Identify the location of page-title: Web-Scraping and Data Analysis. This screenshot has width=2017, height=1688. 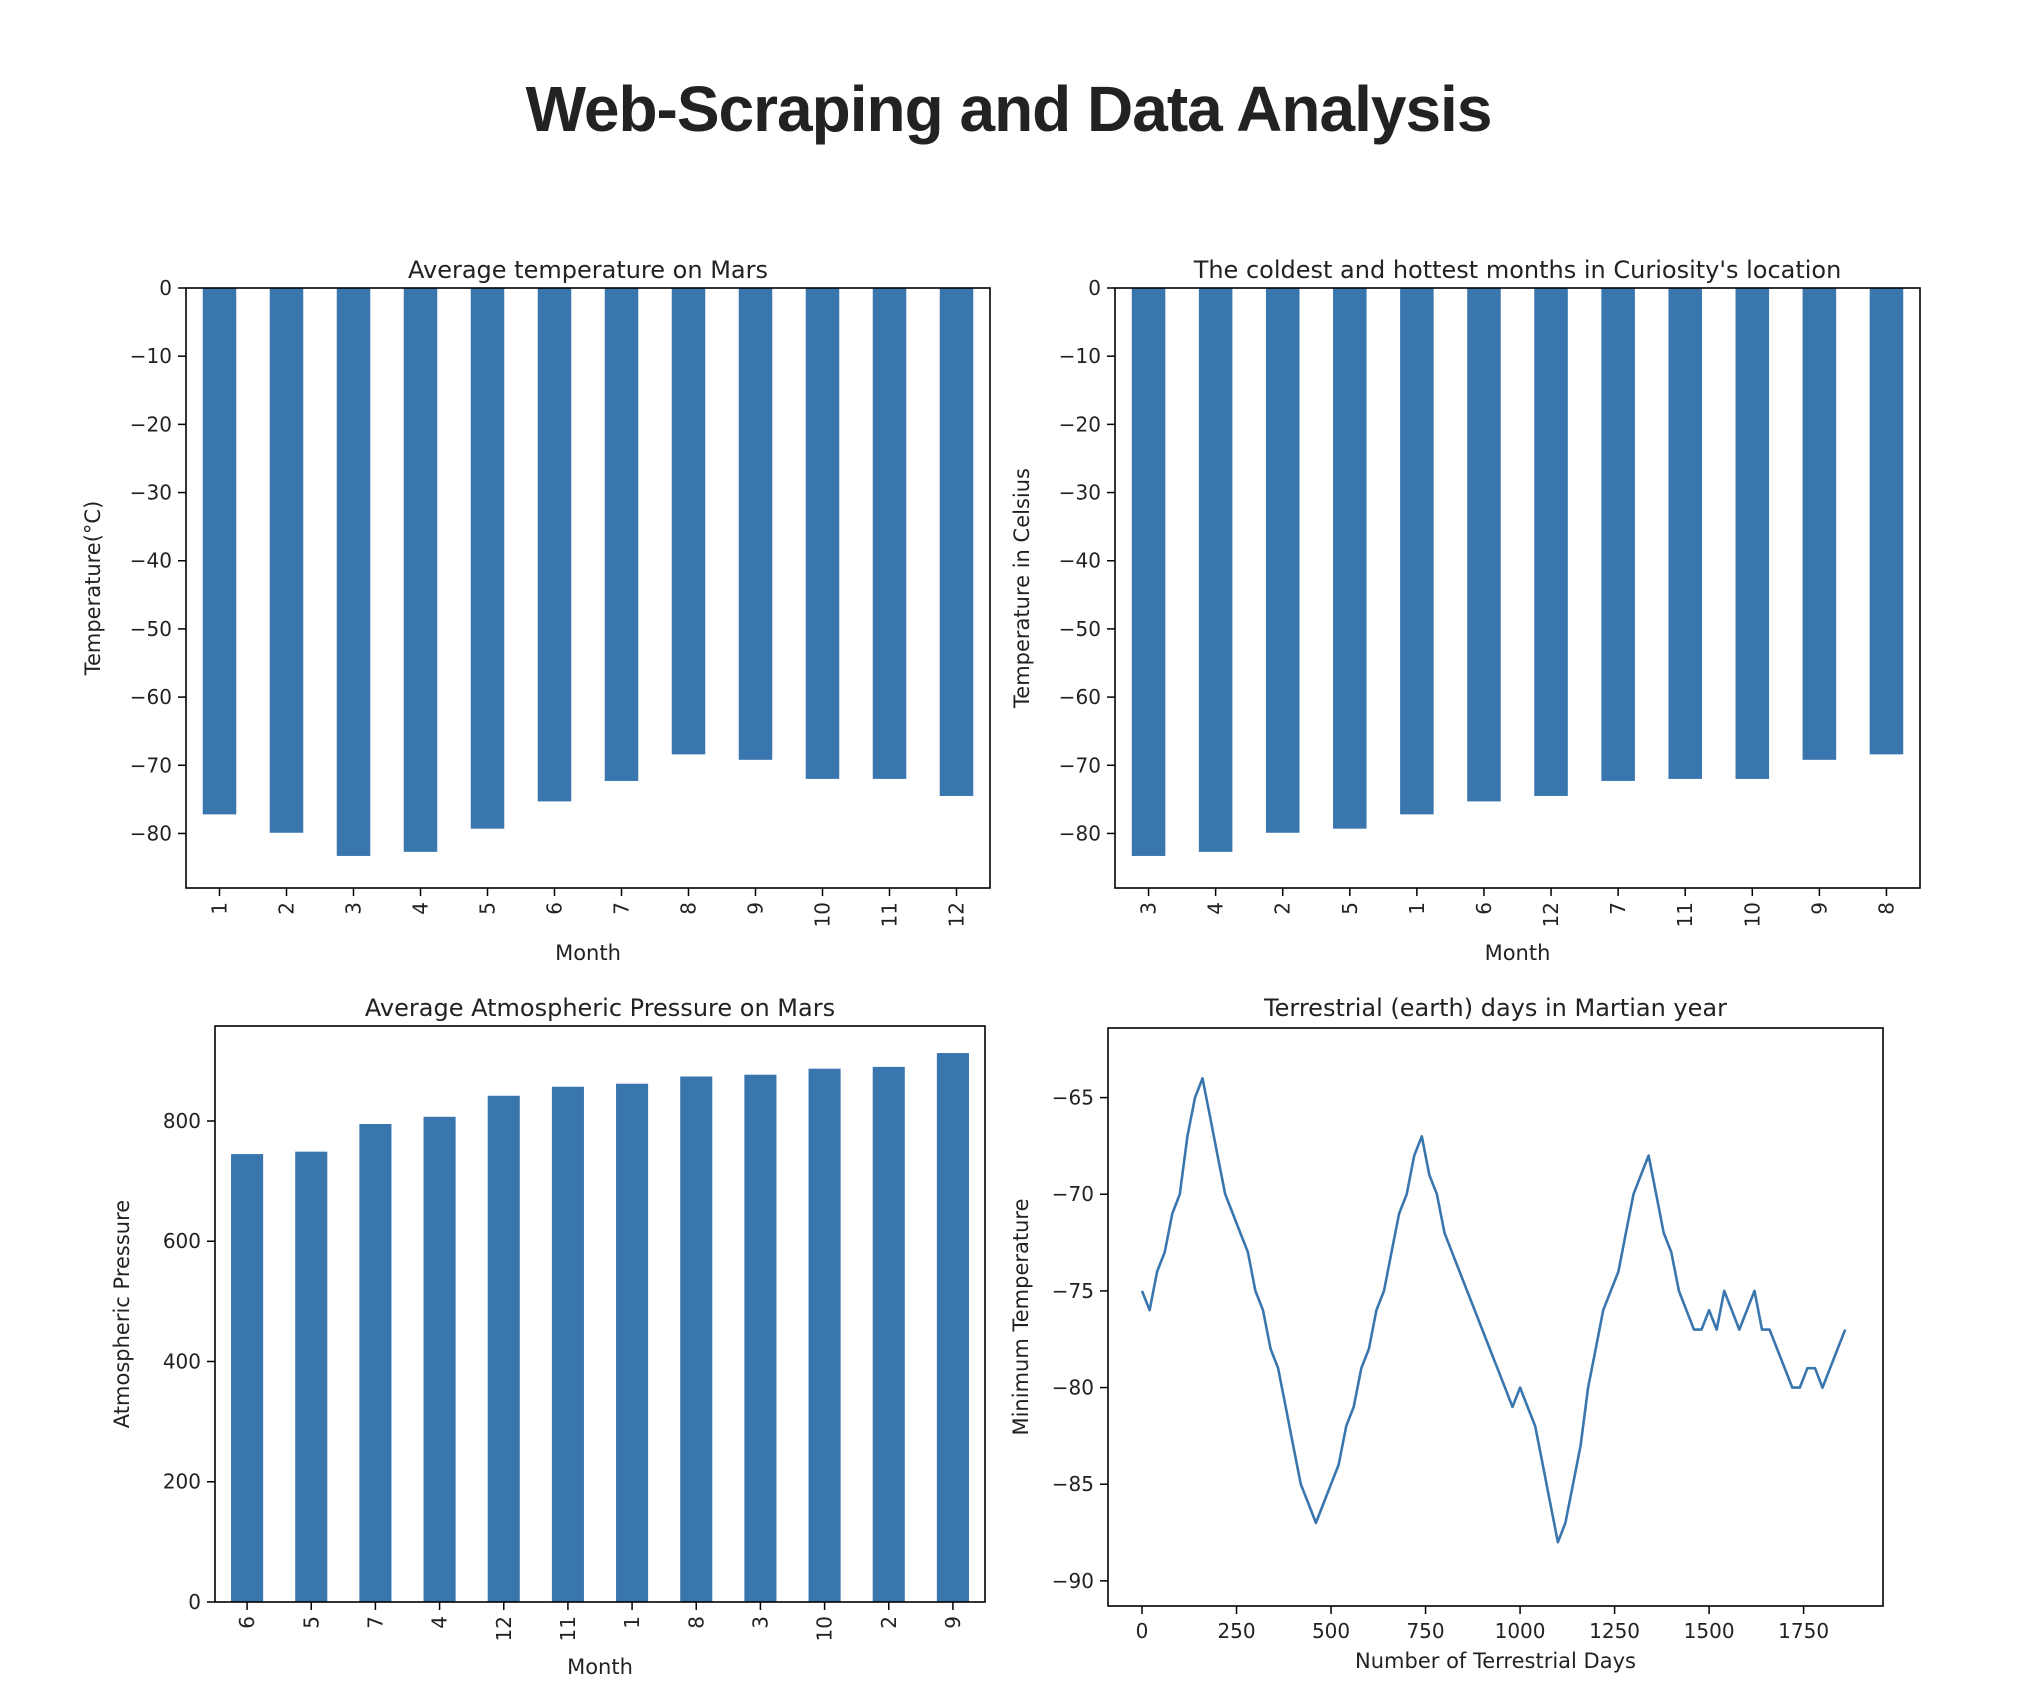
(1009, 109).